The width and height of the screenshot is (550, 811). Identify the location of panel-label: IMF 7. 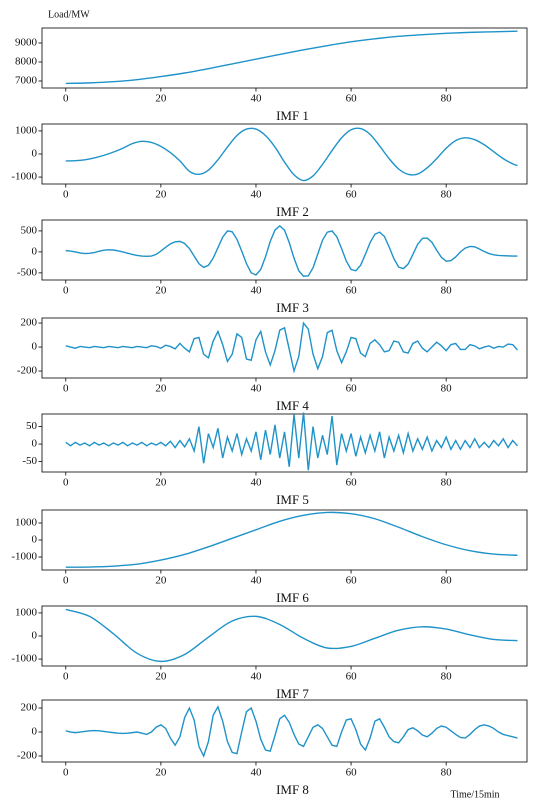
(292, 693).